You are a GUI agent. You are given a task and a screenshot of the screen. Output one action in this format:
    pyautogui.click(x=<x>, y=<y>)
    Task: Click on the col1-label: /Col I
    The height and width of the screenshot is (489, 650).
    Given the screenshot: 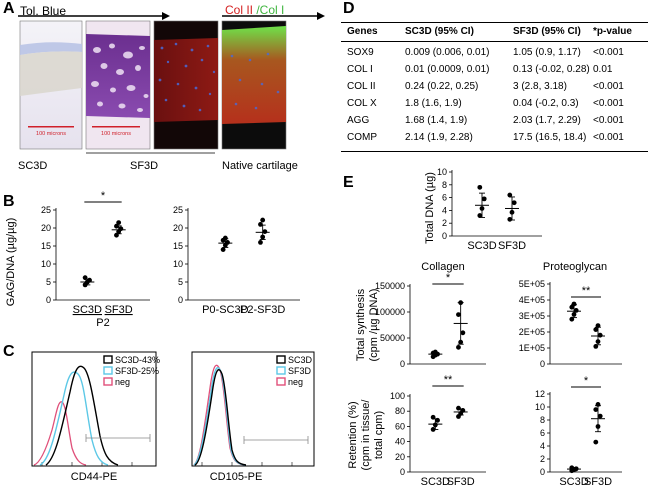 What is the action you would take?
    pyautogui.click(x=269, y=10)
    